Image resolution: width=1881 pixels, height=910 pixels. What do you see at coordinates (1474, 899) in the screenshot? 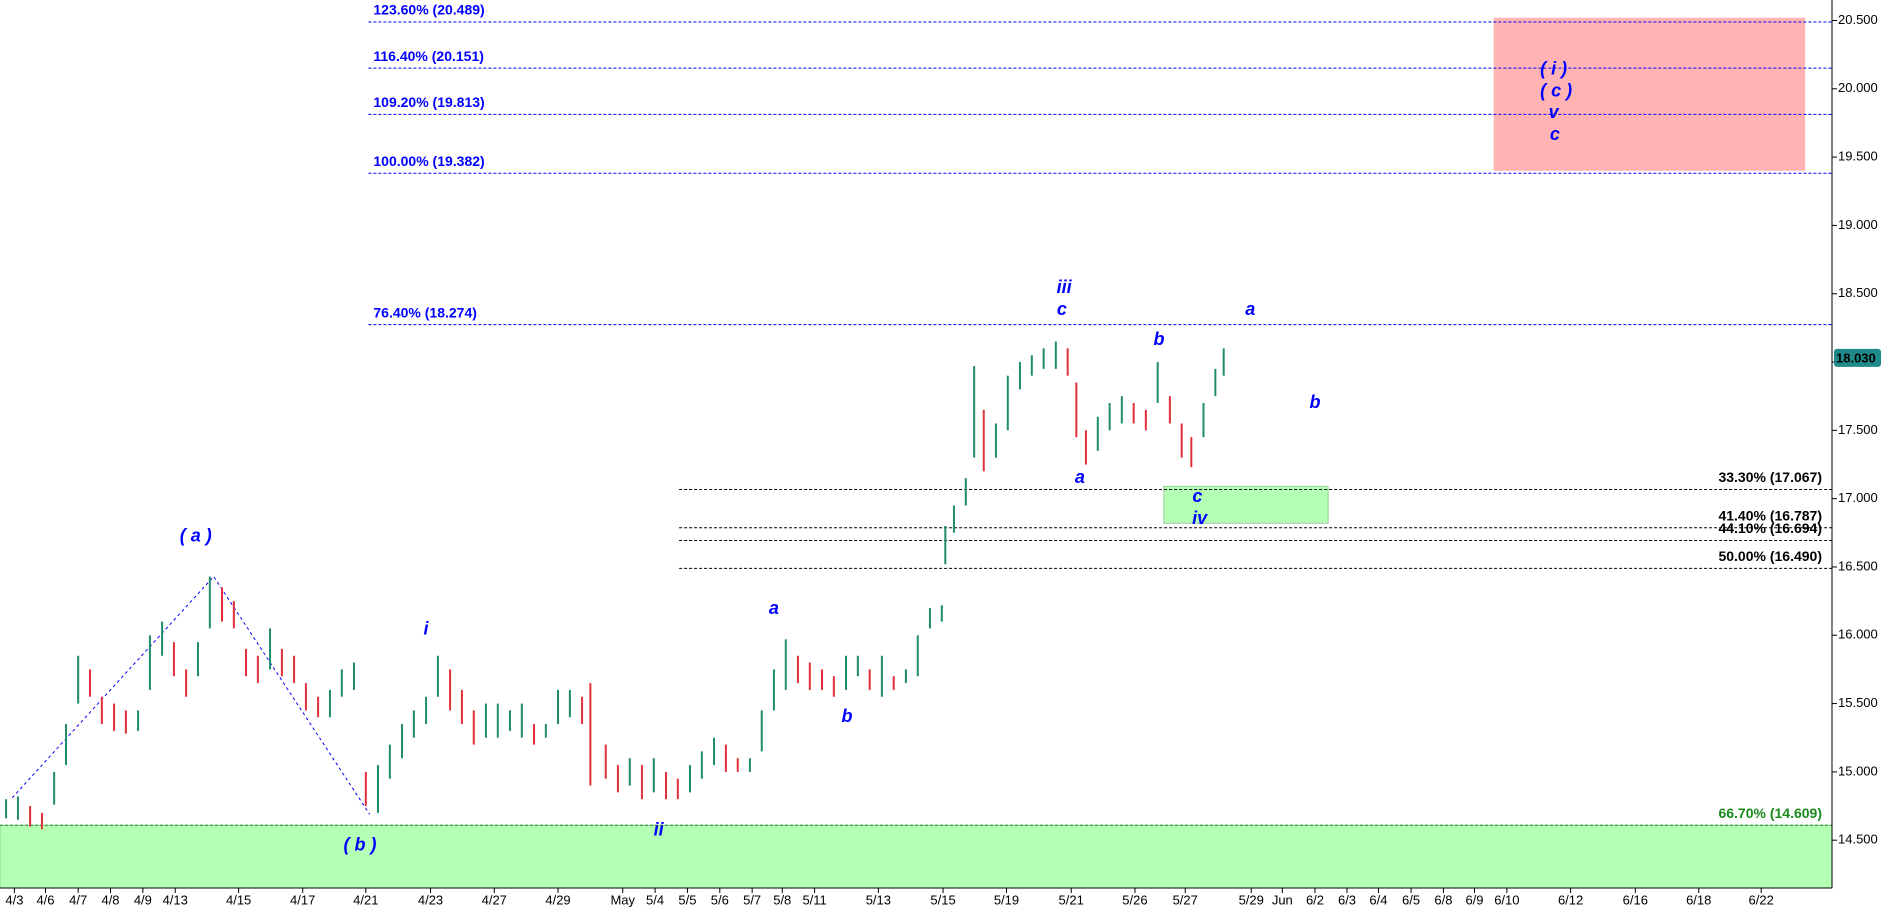
I see `x-tick-label: 6/9` at bounding box center [1474, 899].